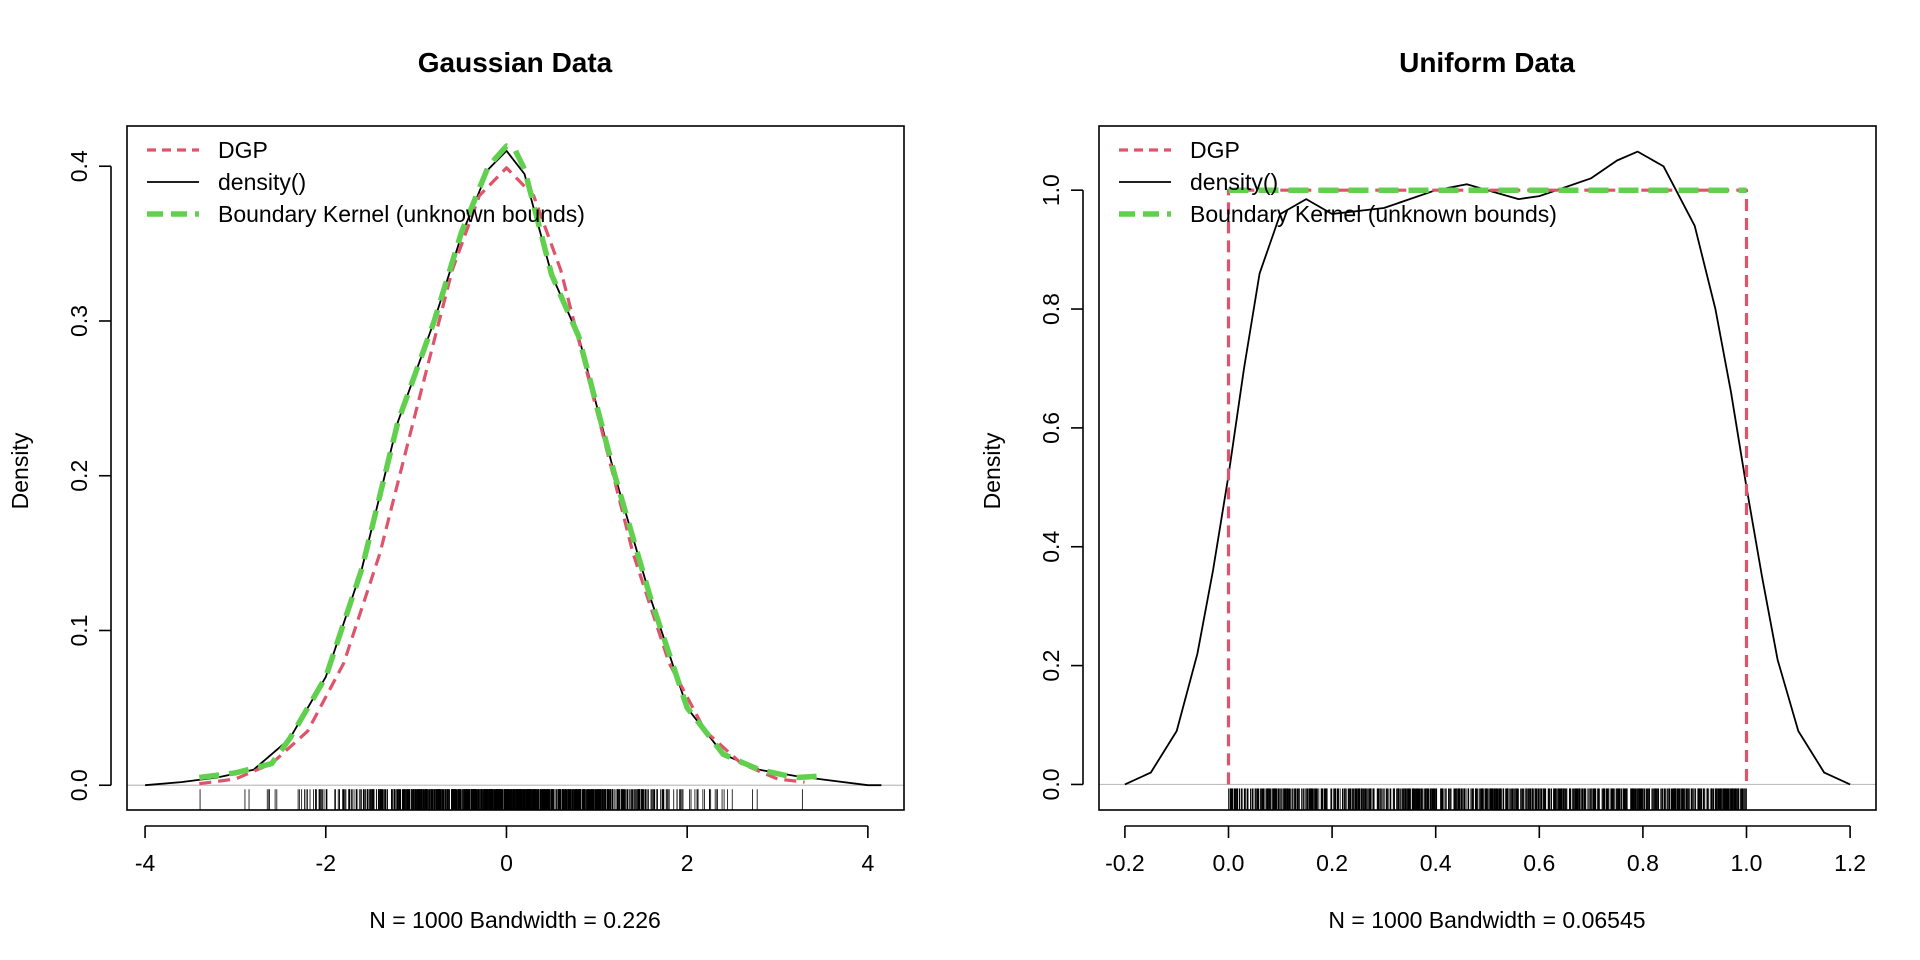 Image resolution: width=1920 pixels, height=960 pixels. I want to click on uniform-title: Uniform Data, so click(1487, 62).